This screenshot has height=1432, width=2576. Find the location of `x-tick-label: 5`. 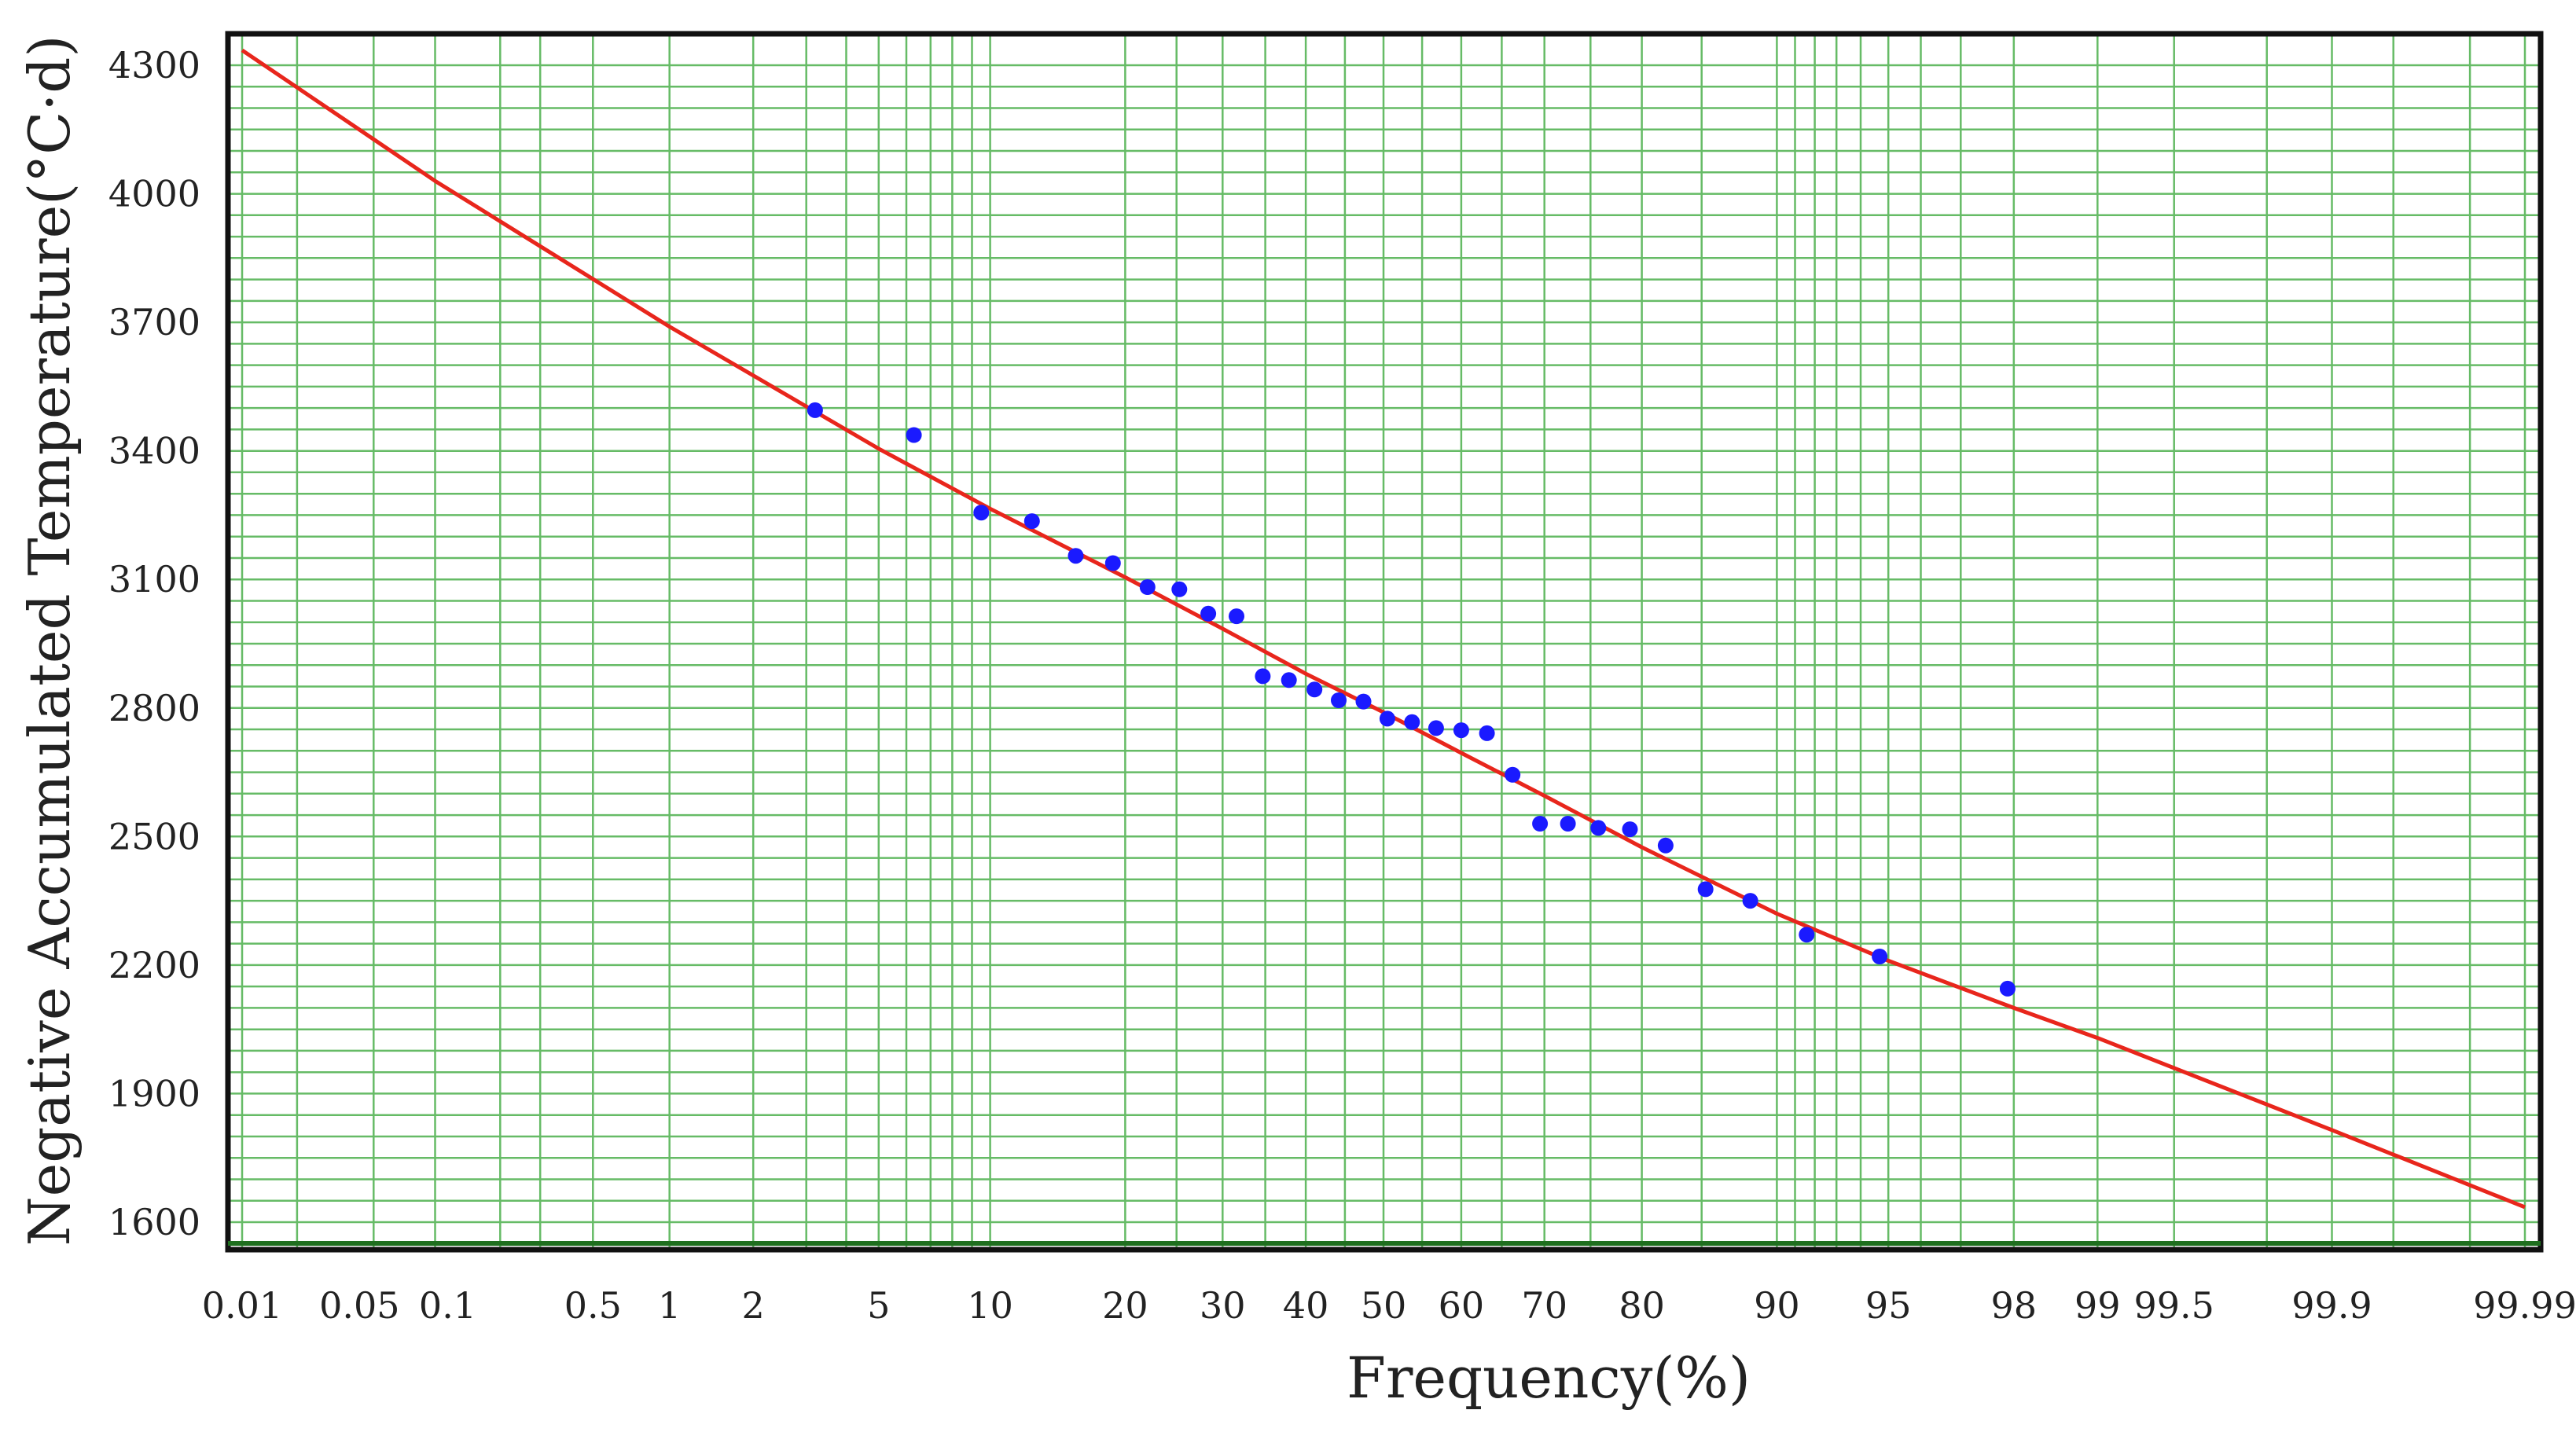

x-tick-label: 5 is located at coordinates (878, 1305).